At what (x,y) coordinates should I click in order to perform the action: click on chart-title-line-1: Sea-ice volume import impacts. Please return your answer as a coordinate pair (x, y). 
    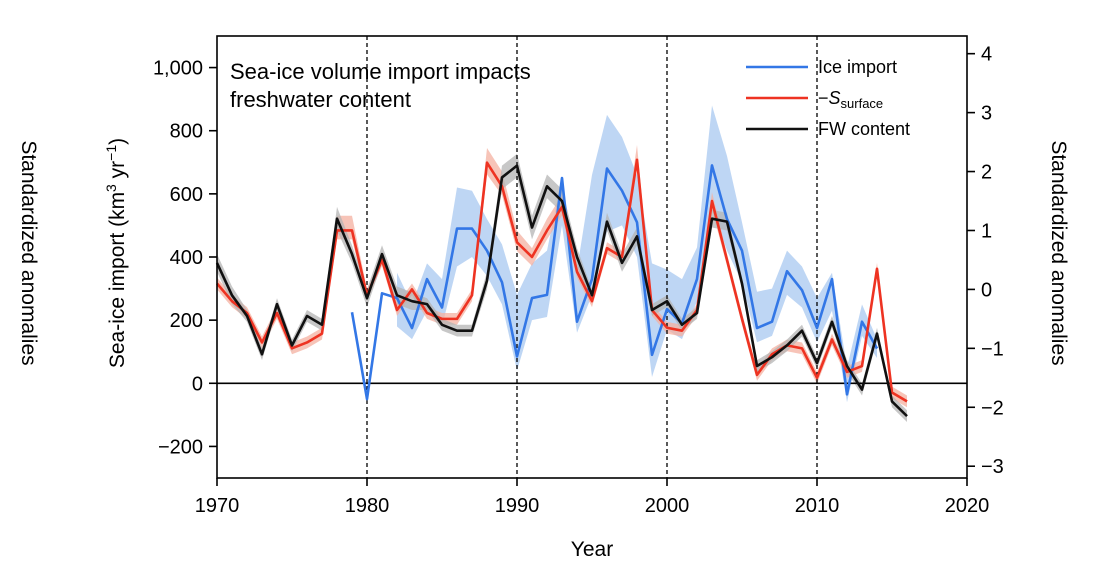
    Looking at the image, I should click on (380, 71).